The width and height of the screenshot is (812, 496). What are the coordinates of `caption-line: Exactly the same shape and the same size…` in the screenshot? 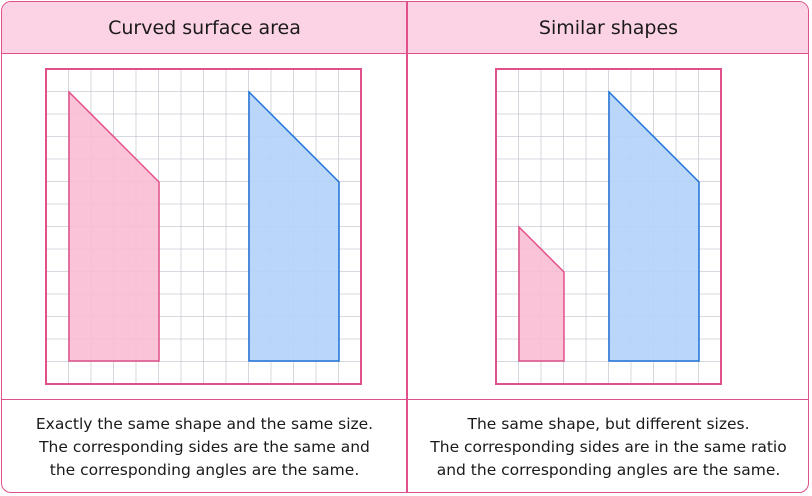 It's located at (204, 423).